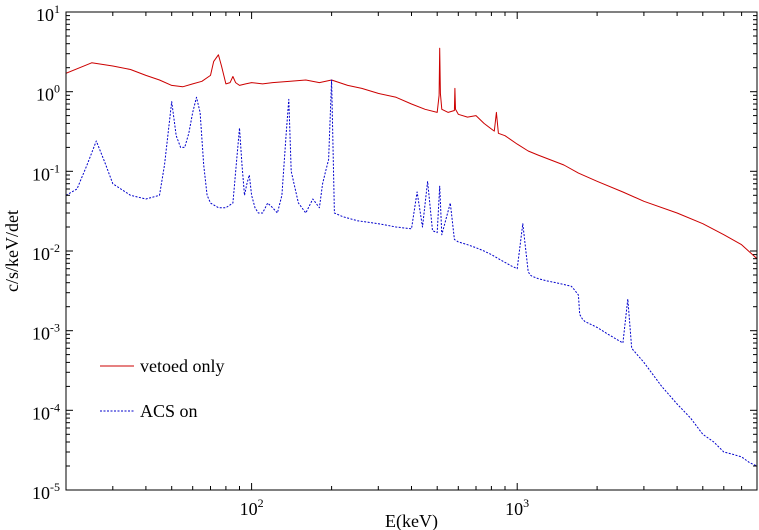 The width and height of the screenshot is (759, 530). I want to click on y-tick-label: 10⁻⁵, so click(46, 491).